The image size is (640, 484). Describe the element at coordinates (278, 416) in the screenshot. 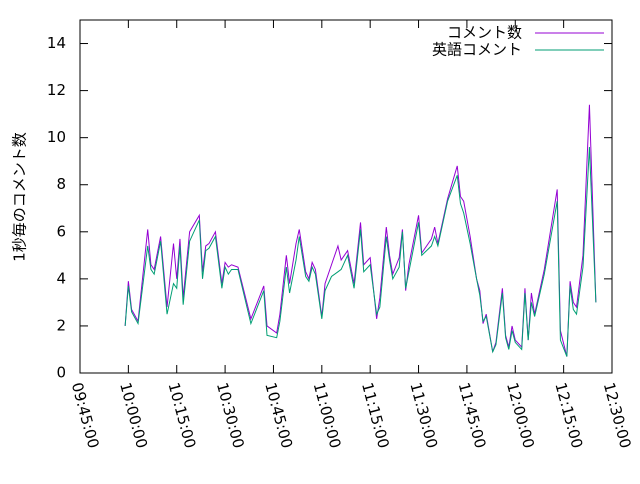

I see `x-tick-label: 10:45:00` at that location.